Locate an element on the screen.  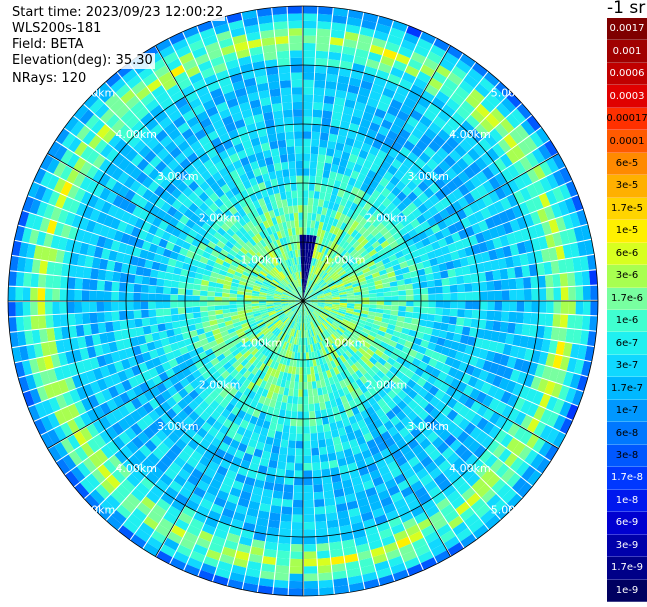
colorbar-cell: 1e-7 is located at coordinates (627, 411).